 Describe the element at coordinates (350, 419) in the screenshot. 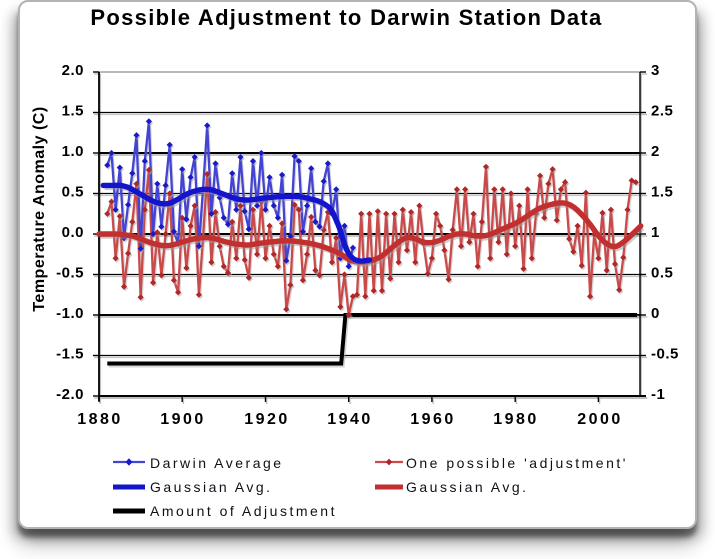

I see `svg-text: 1940` at that location.